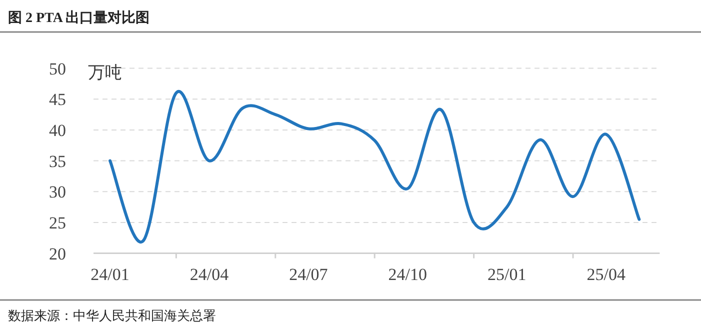  Describe the element at coordinates (57, 100) in the screenshot. I see `y-tick-label: 45` at that location.